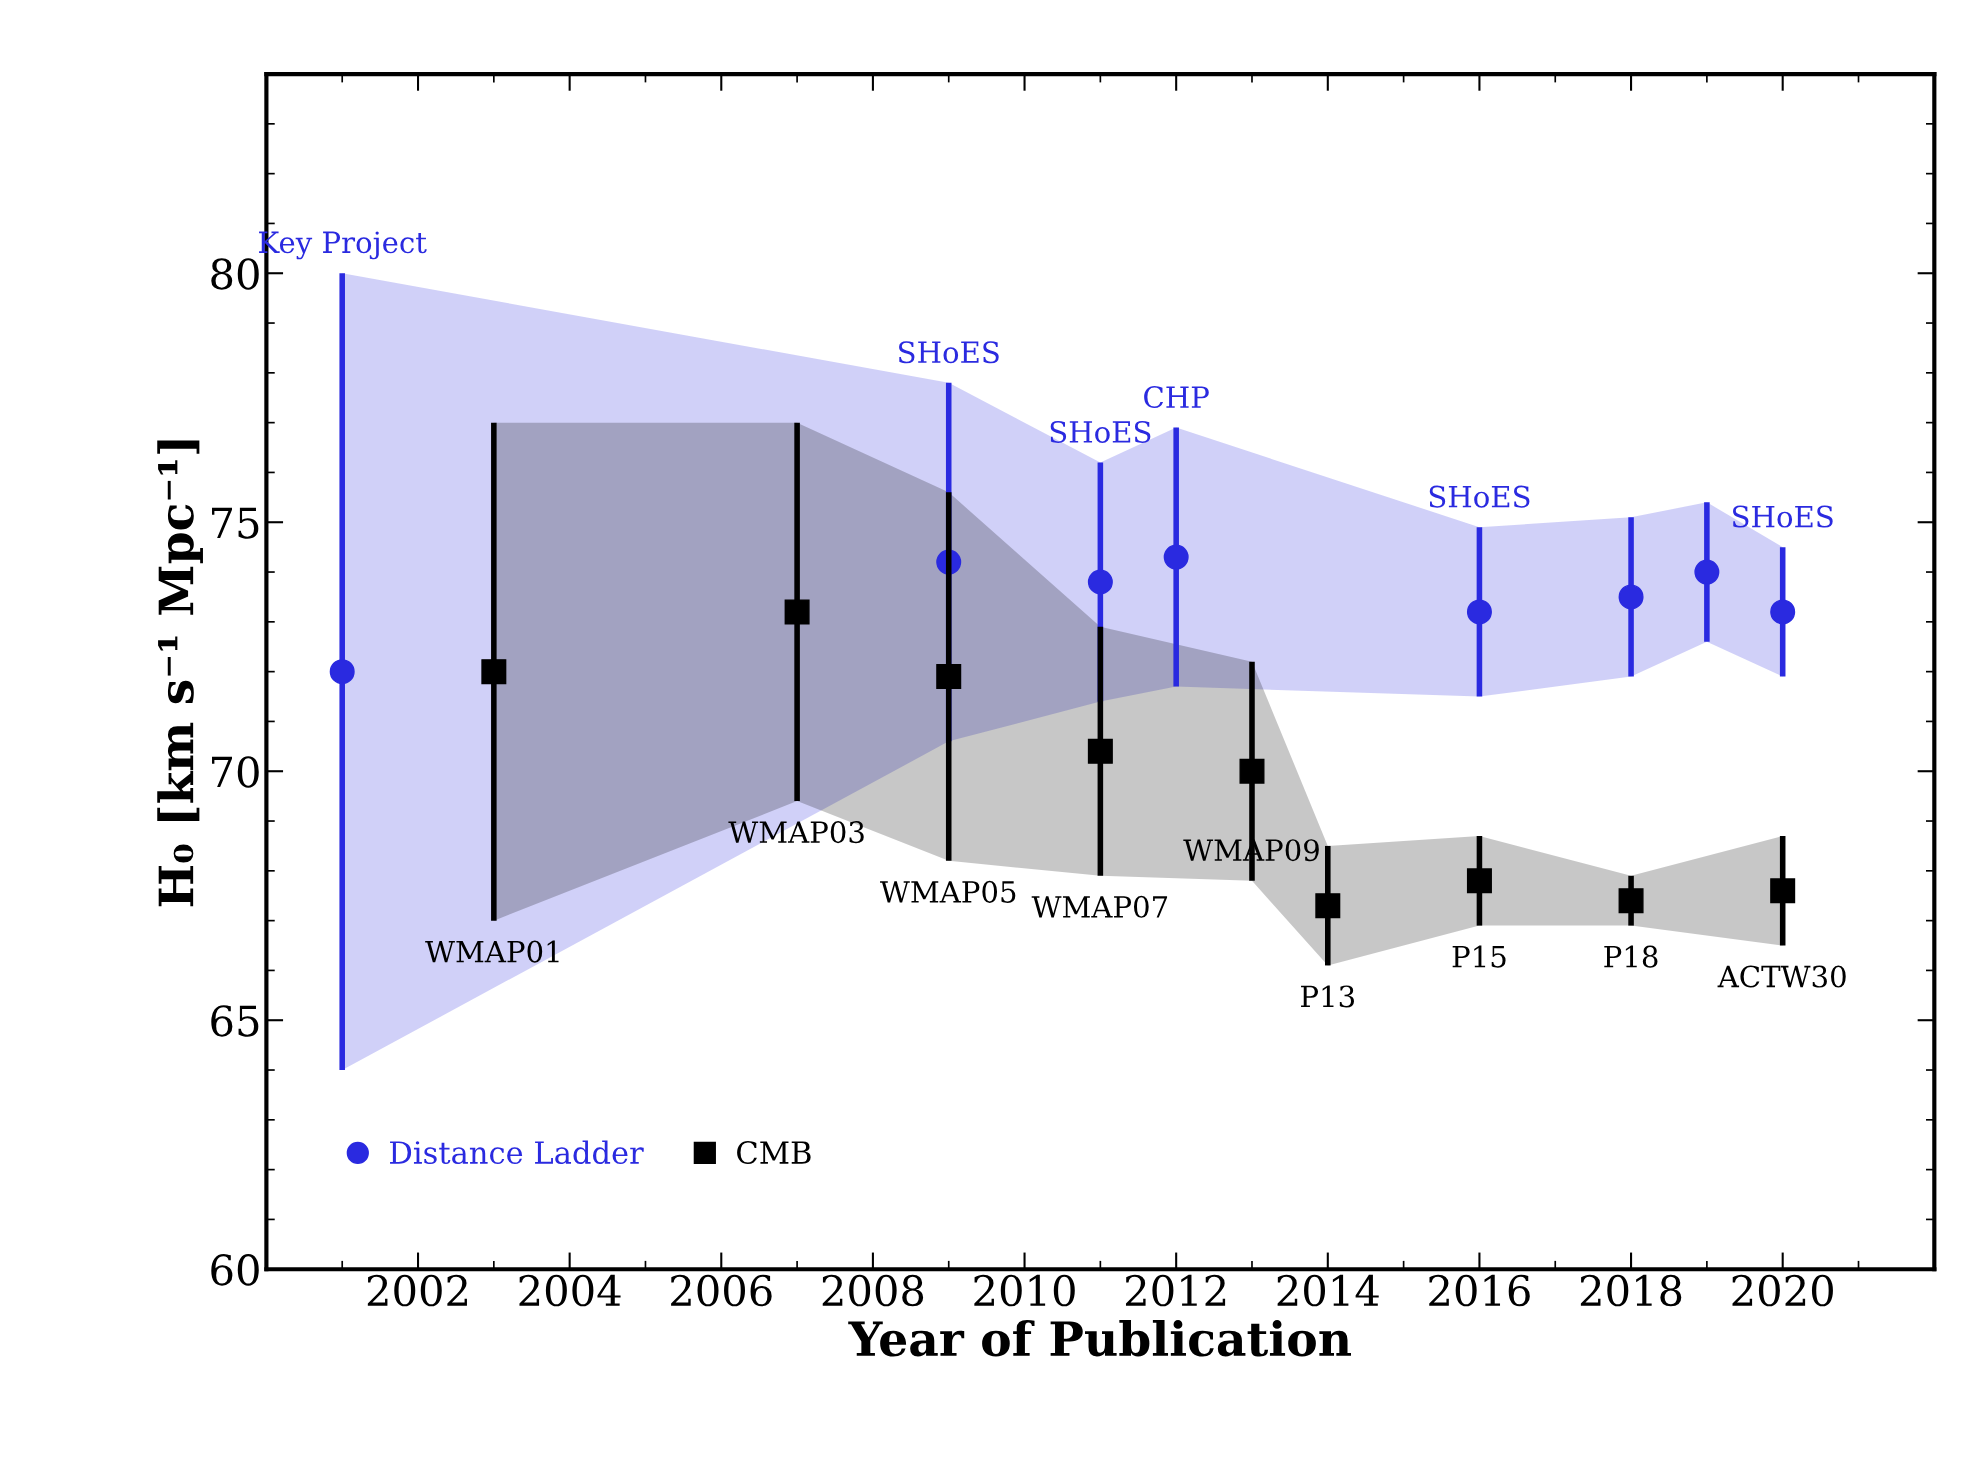 This screenshot has width=1988, height=1481. I want to click on annotation: P18, so click(1631, 956).